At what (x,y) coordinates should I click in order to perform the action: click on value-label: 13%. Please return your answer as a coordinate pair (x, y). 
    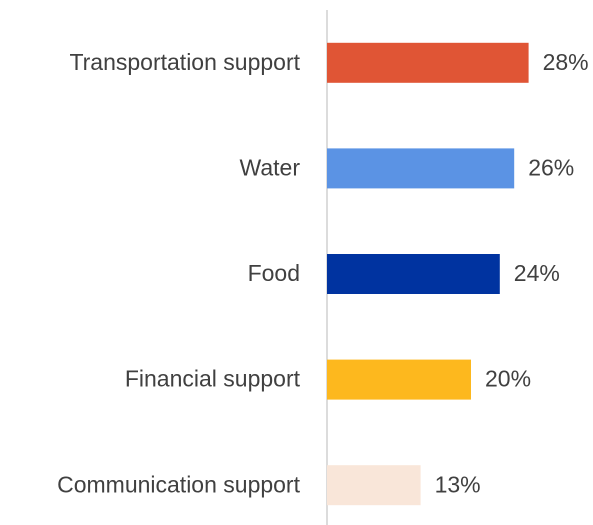
    Looking at the image, I should click on (458, 484).